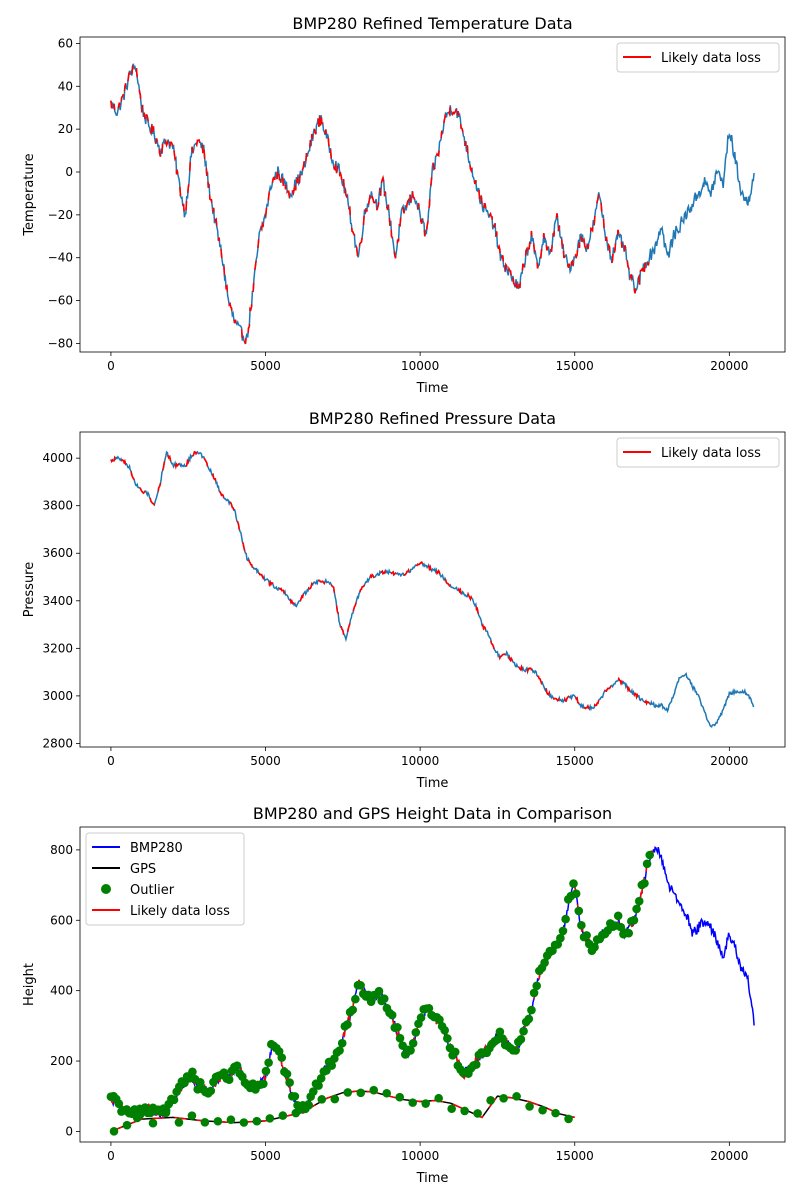 The width and height of the screenshot is (800, 1204). I want to click on x-tick-label: 20000, so click(729, 1156).